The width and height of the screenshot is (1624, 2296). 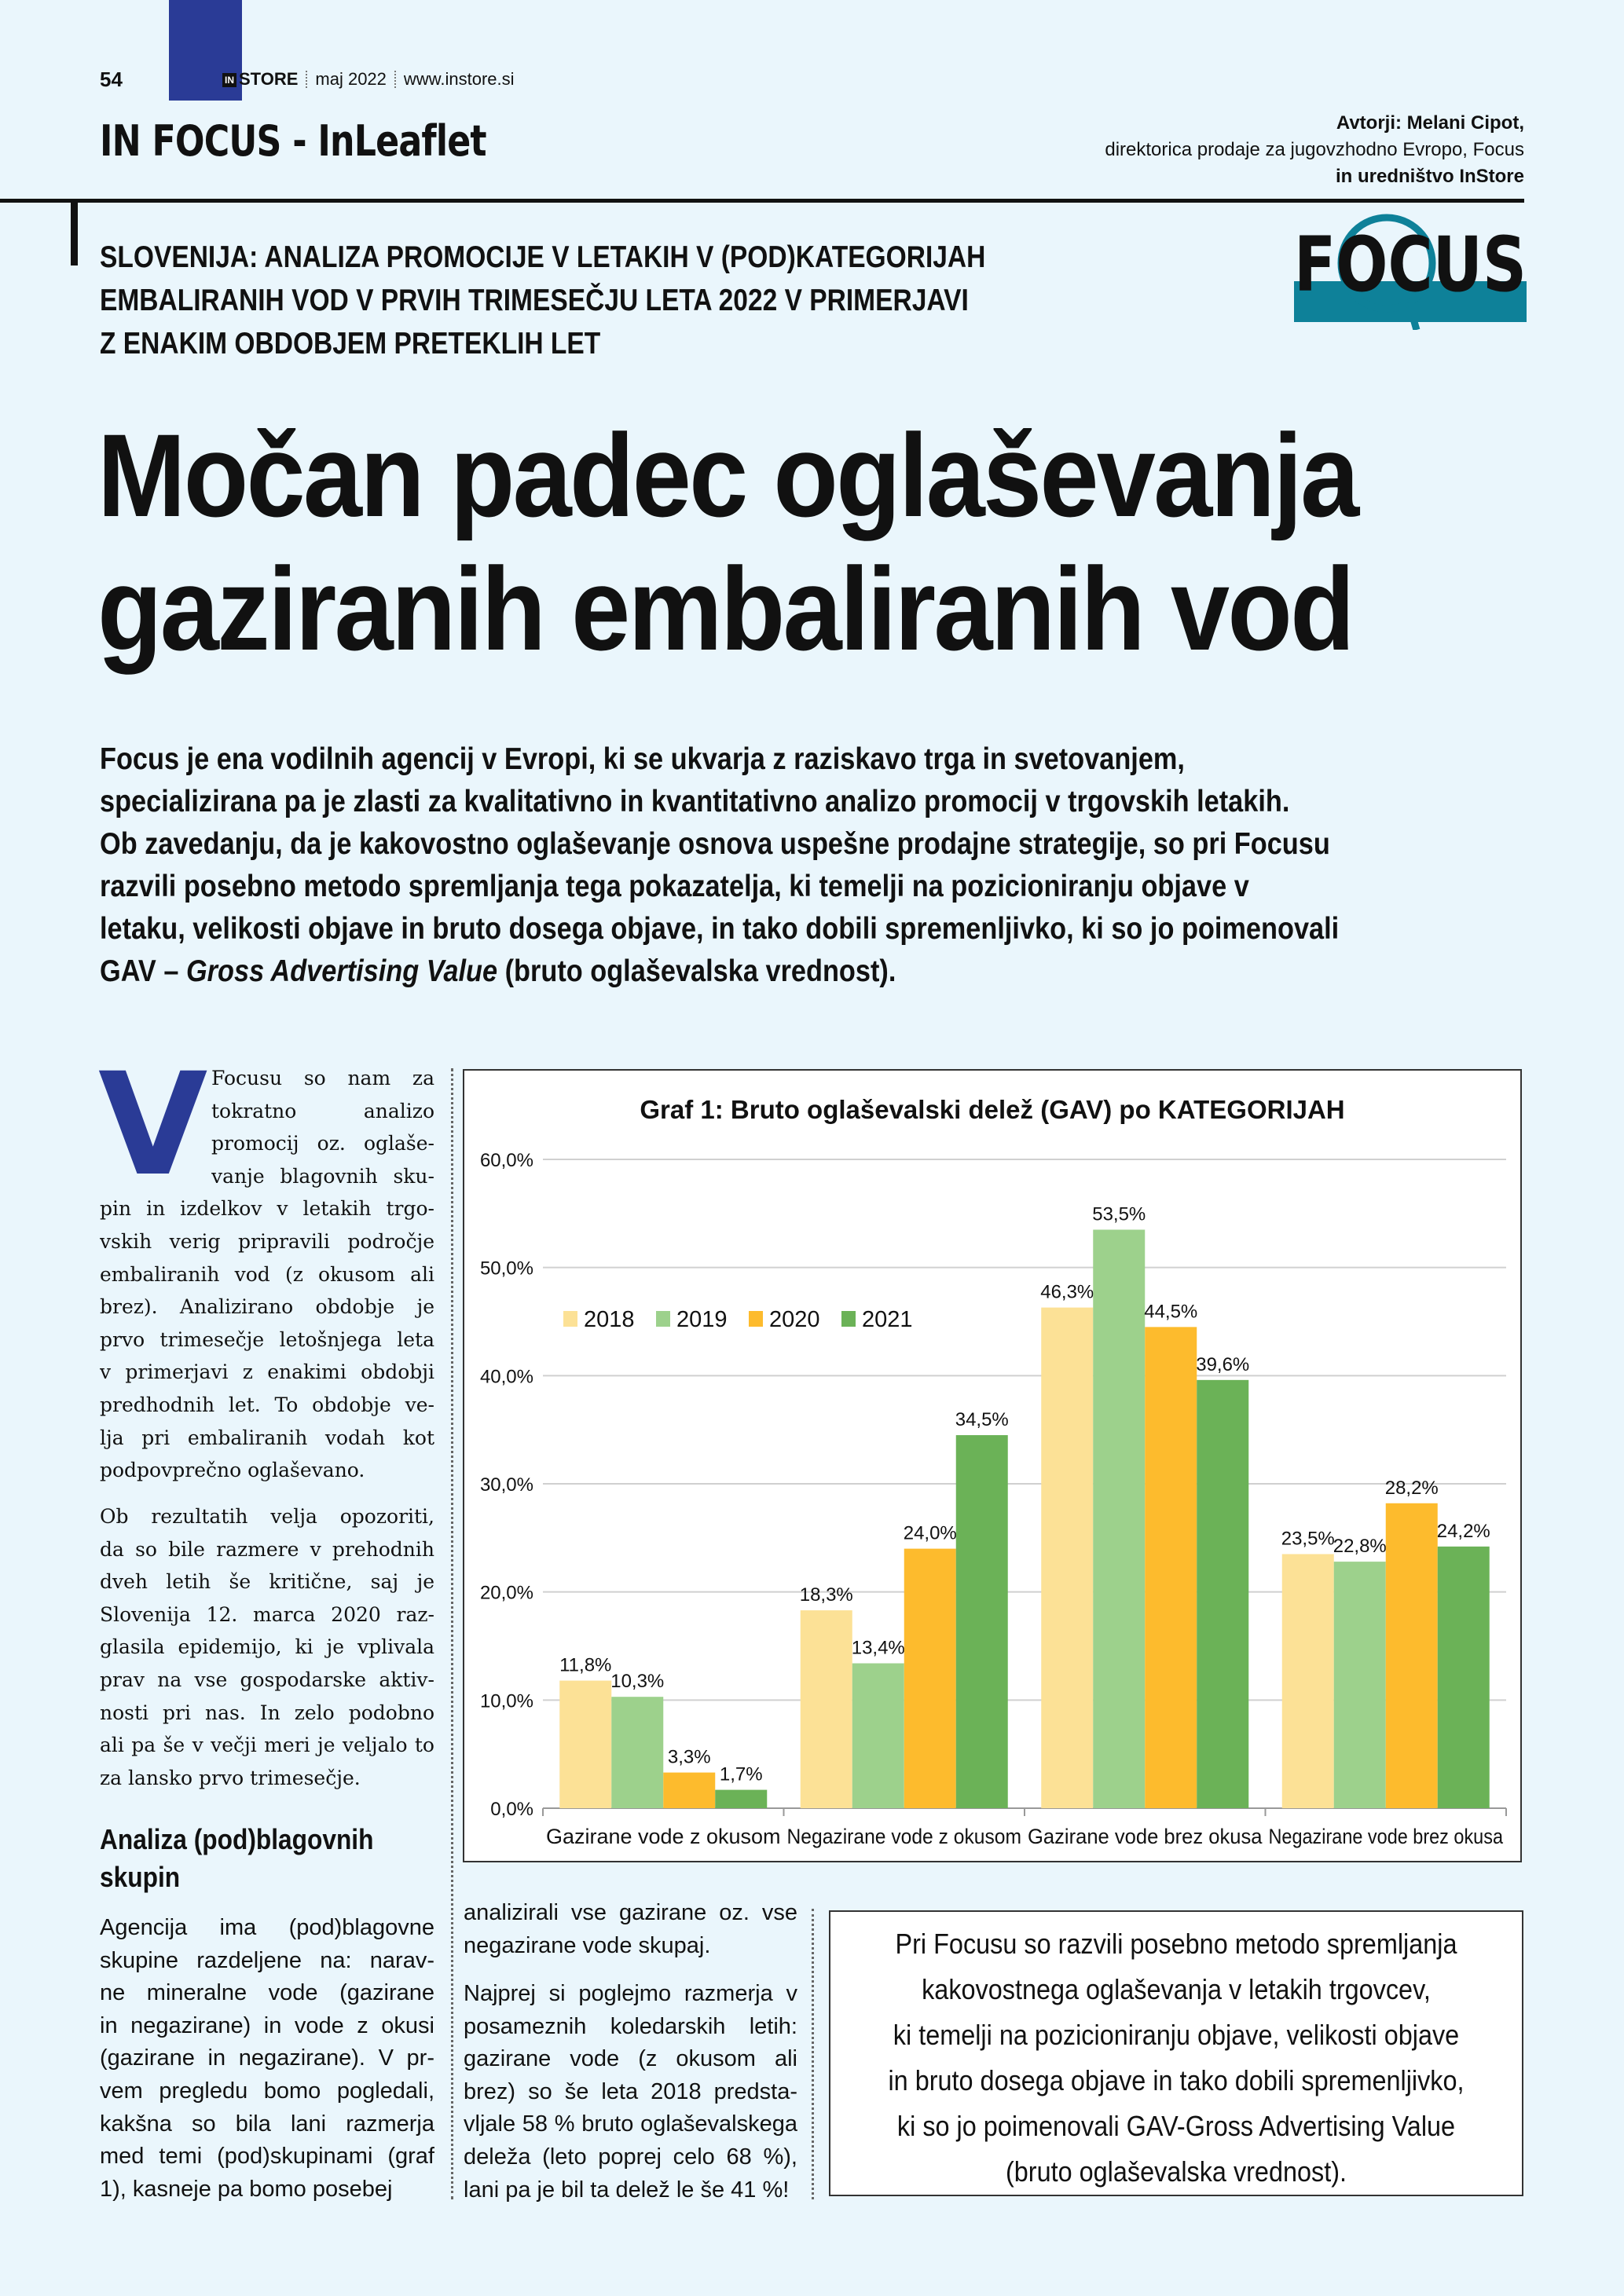 I want to click on data-label: 18,3%, so click(x=826, y=1595).